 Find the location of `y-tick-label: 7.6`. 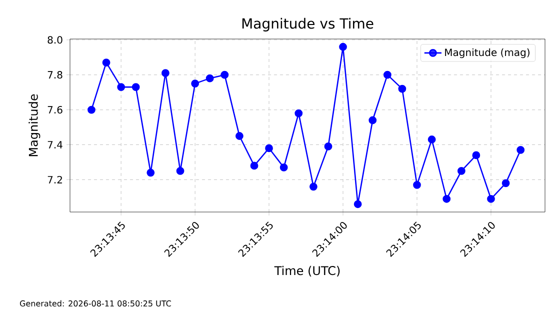

y-tick-label: 7.6 is located at coordinates (55, 110).